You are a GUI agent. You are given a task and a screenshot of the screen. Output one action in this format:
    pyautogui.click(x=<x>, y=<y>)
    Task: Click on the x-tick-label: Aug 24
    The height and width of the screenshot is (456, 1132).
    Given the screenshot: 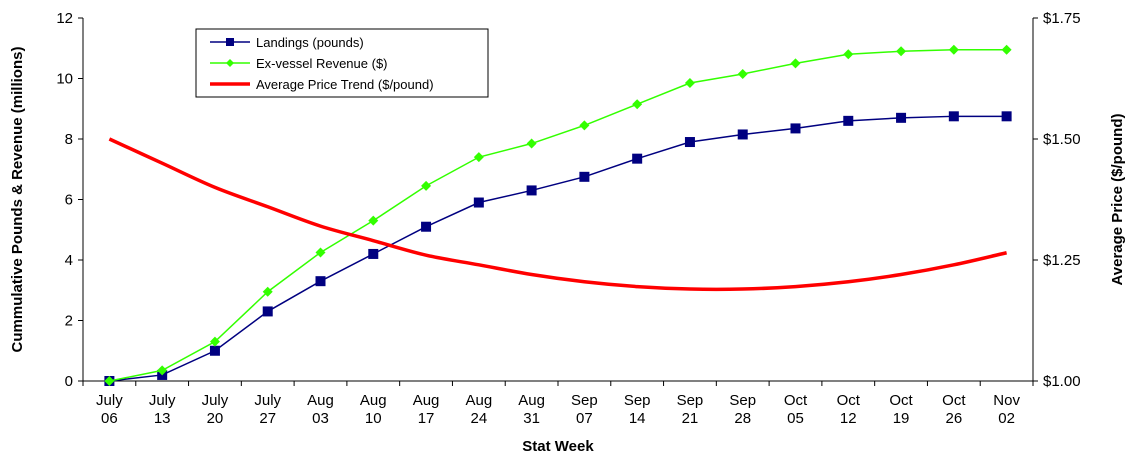 What is the action you would take?
    pyautogui.click(x=478, y=409)
    